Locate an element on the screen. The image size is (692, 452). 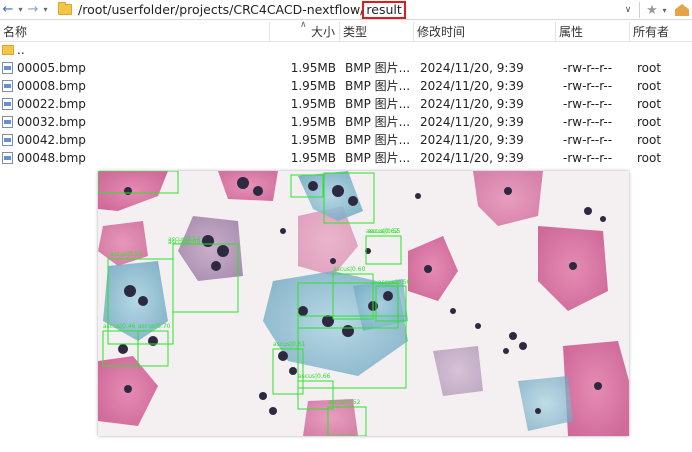
detection-label: ascus|0.62 is located at coordinates (382, 231).